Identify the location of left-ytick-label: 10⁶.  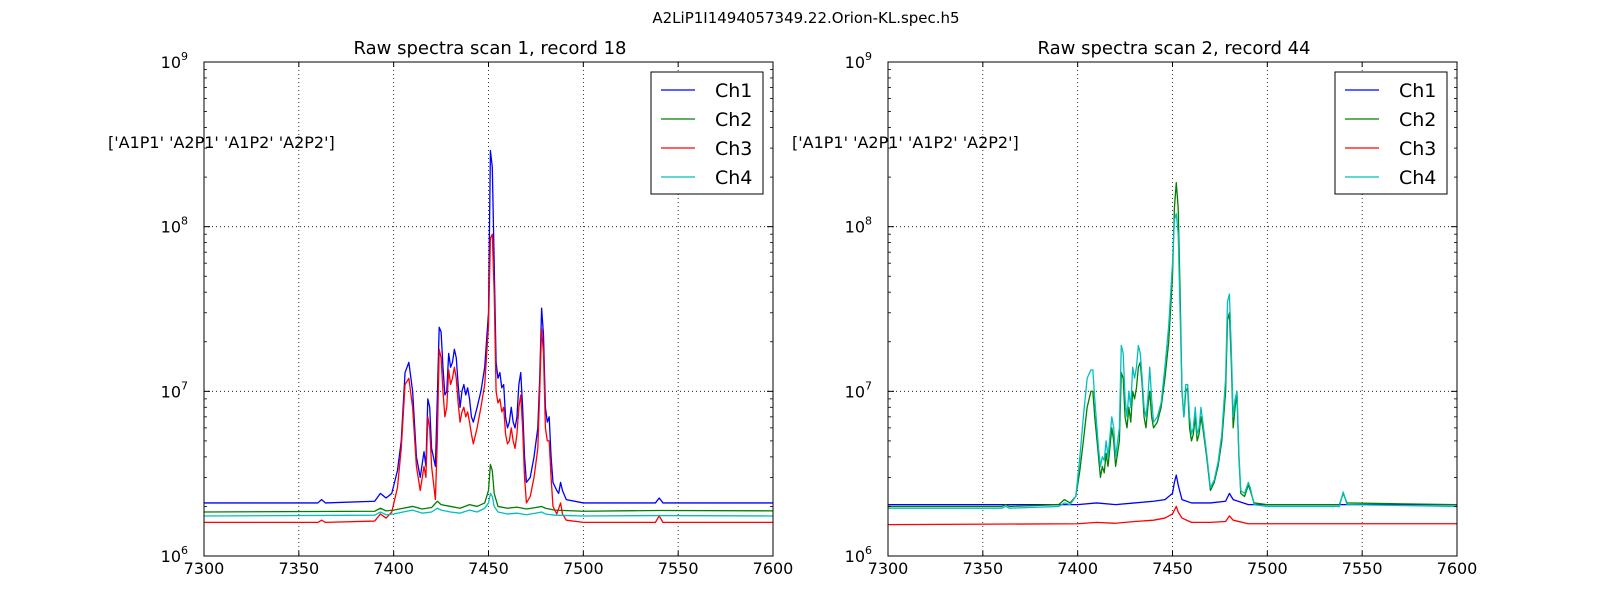
(174, 555).